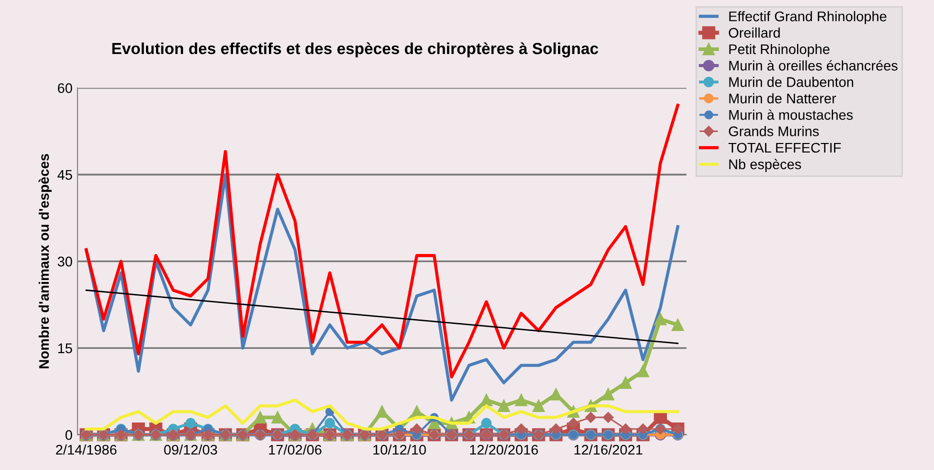 The width and height of the screenshot is (934, 470). Describe the element at coordinates (779, 50) in the screenshot. I see `legend-label: Petit Rhinolophe` at that location.